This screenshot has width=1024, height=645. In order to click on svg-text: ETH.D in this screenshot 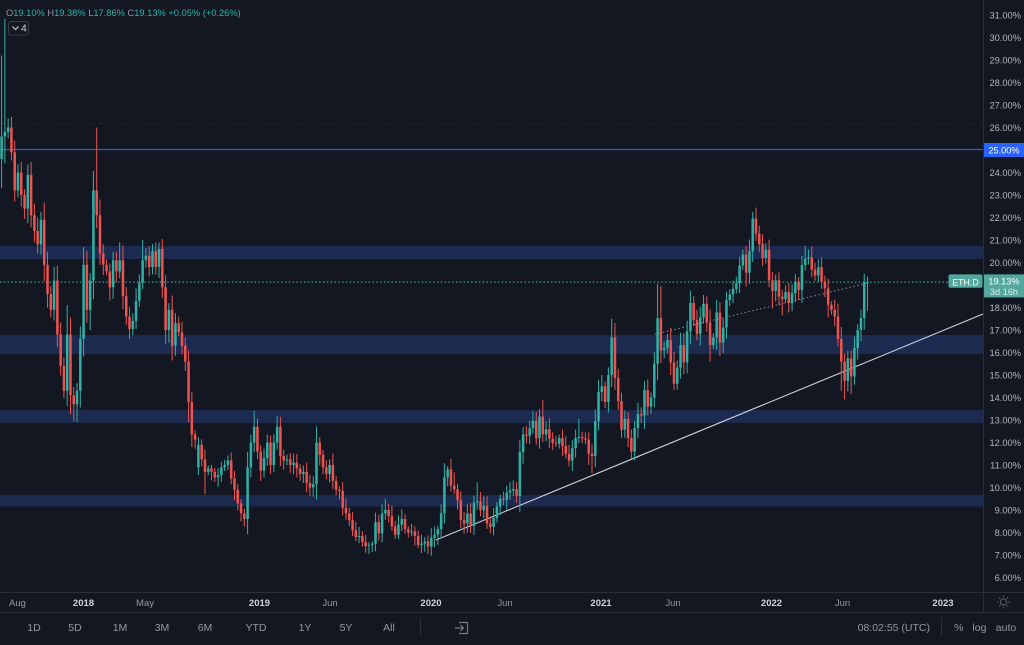, I will do `click(965, 282)`.